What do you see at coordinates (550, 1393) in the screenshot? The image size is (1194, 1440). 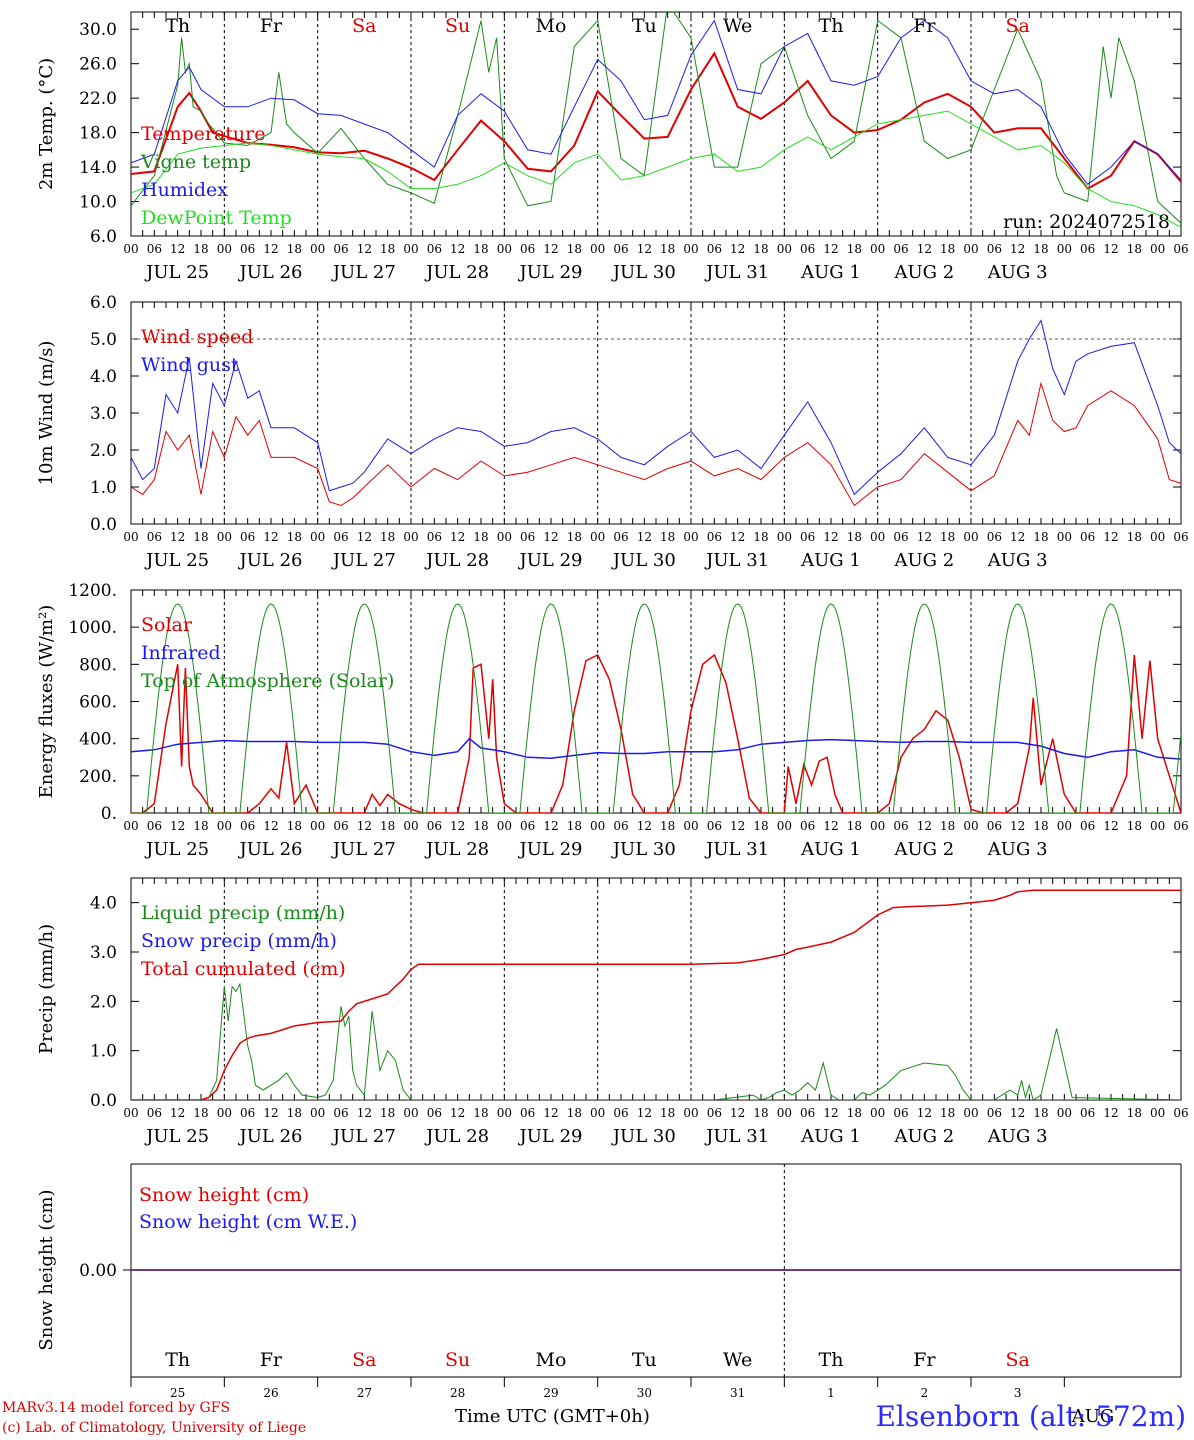 I see `snow-day-number: 29` at bounding box center [550, 1393].